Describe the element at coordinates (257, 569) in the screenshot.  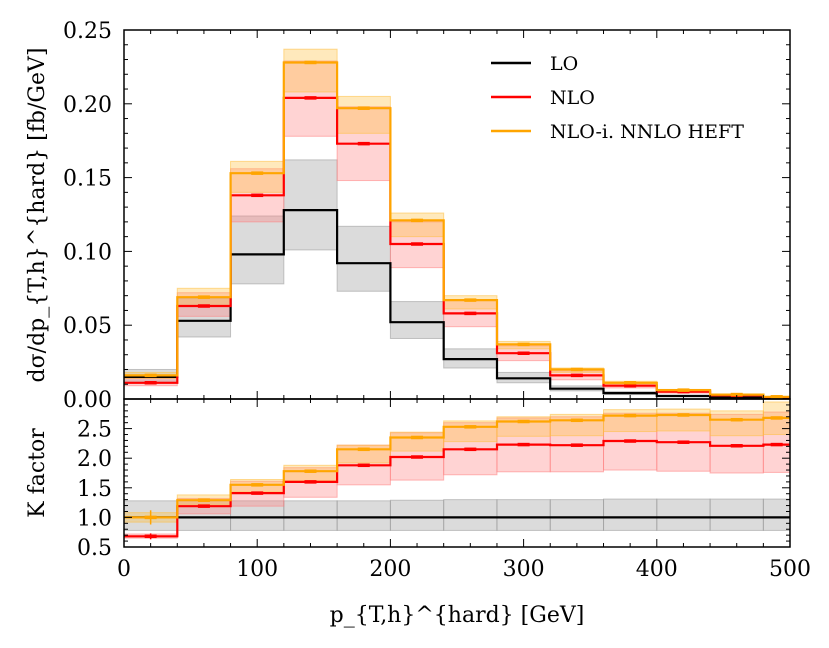
I see `x-tick-label: 100` at that location.